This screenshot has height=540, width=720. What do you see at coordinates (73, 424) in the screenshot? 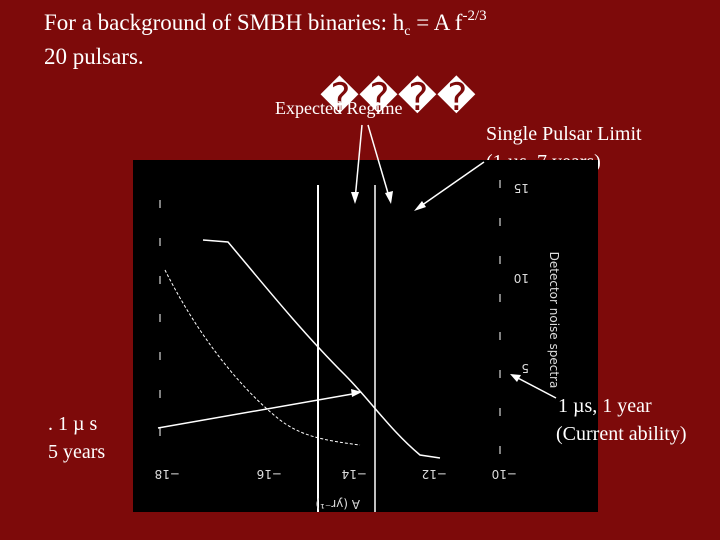
I see `left-note: . 1 µ s` at bounding box center [73, 424].